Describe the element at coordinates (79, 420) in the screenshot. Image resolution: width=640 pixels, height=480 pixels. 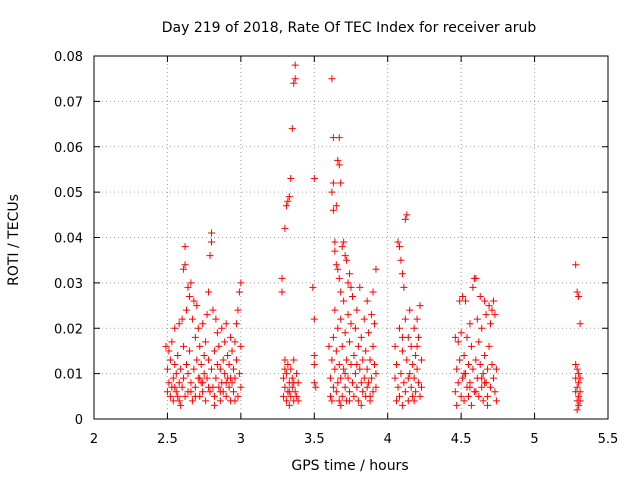
I see `y-tick-label: 0` at that location.